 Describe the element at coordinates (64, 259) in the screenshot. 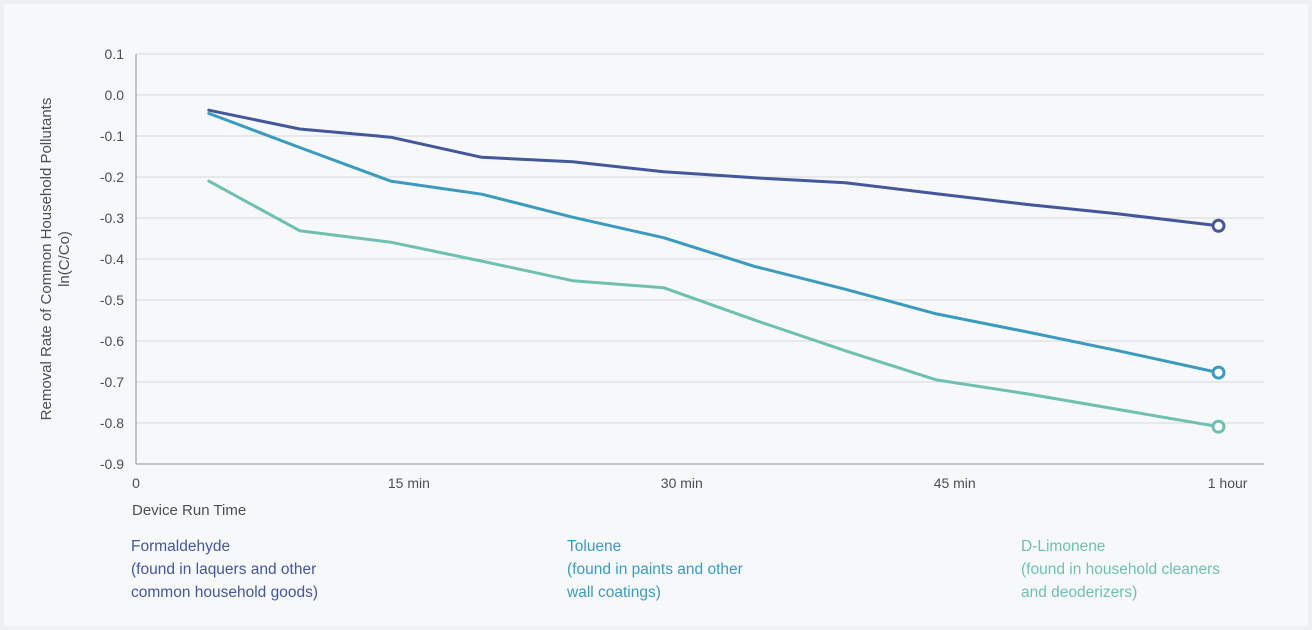

I see `y-axis-title: ln(C/Co)` at that location.